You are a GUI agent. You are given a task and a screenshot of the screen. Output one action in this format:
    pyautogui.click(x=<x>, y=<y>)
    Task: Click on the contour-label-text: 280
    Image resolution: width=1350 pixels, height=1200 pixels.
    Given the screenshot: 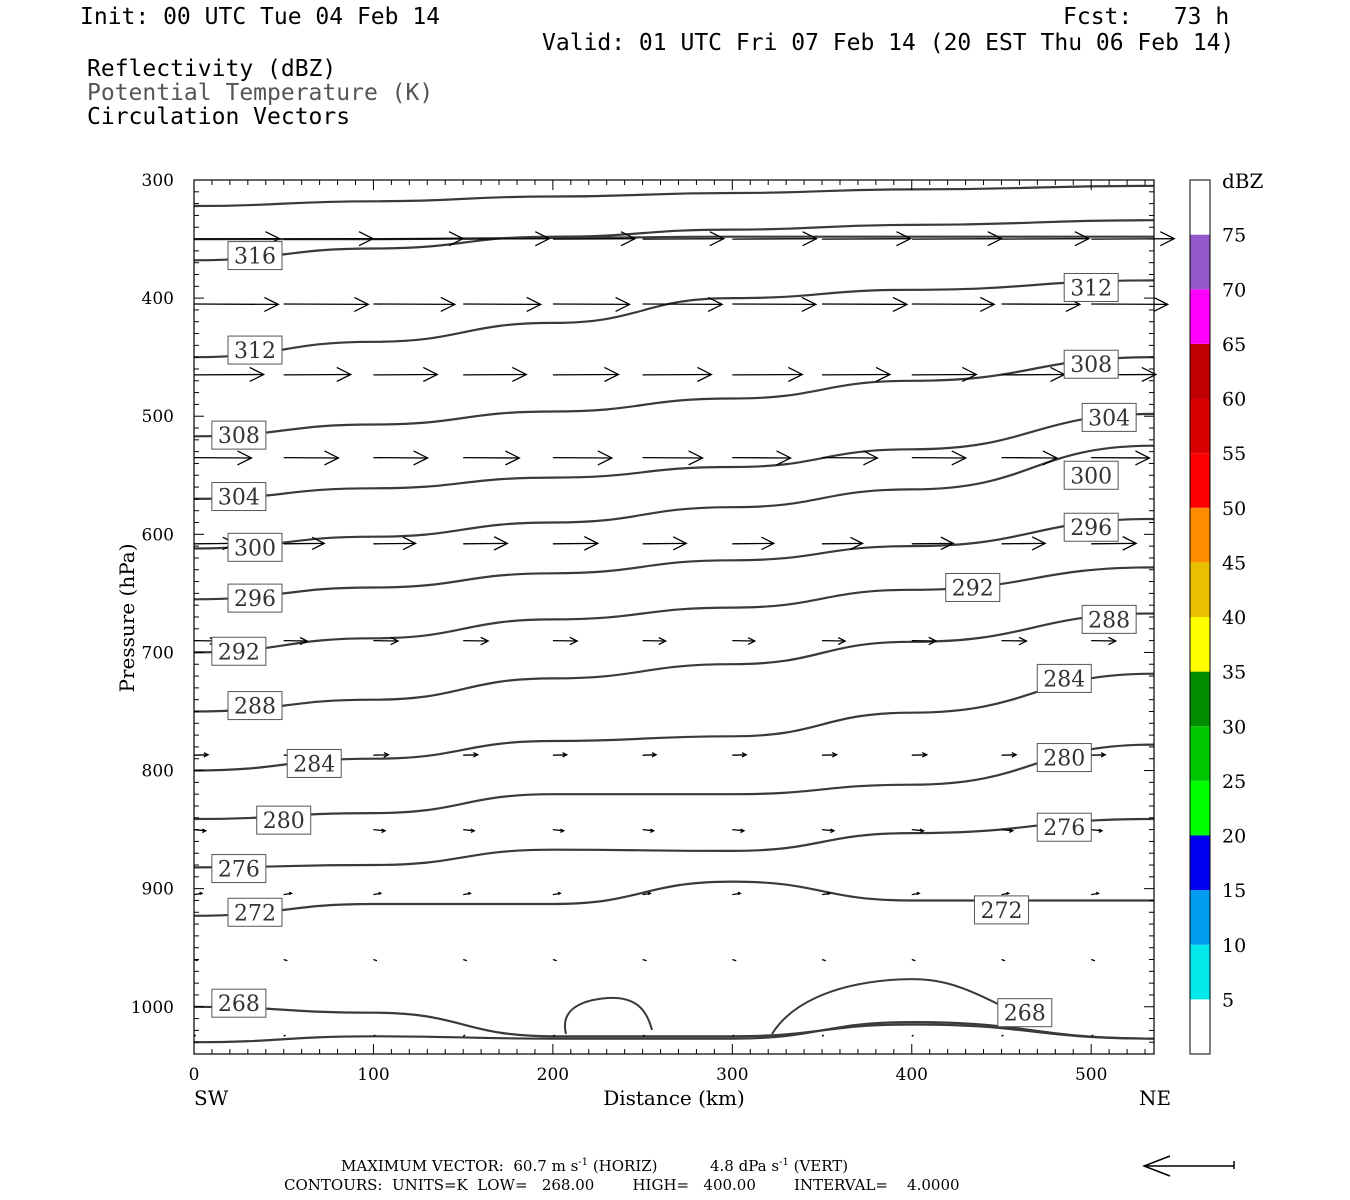 What is the action you would take?
    pyautogui.click(x=284, y=821)
    